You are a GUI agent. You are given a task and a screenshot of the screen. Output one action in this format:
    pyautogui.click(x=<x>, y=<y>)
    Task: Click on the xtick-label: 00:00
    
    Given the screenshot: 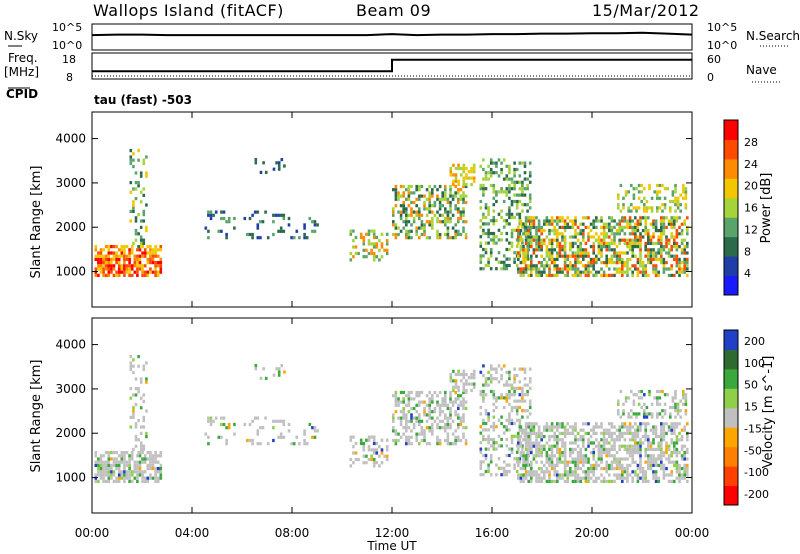 What is the action you would take?
    pyautogui.click(x=692, y=533)
    